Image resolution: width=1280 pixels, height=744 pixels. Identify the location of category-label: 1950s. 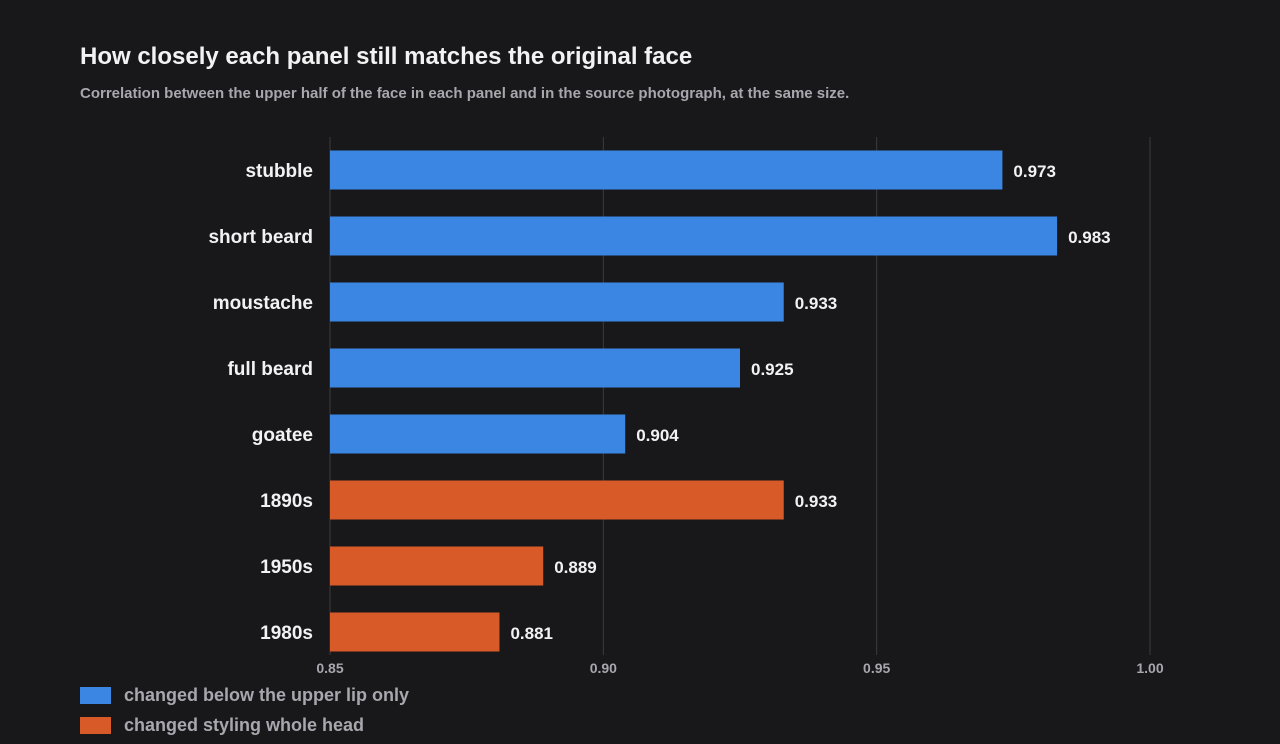
(286, 567).